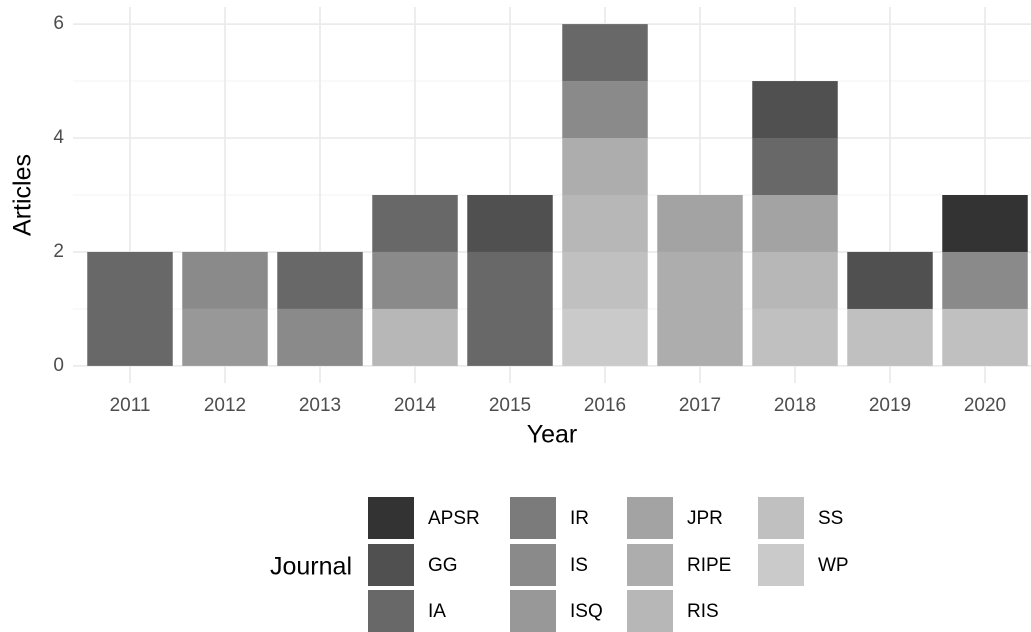  Describe the element at coordinates (605, 405) in the screenshot. I see `x-tick-label: 2016` at that location.